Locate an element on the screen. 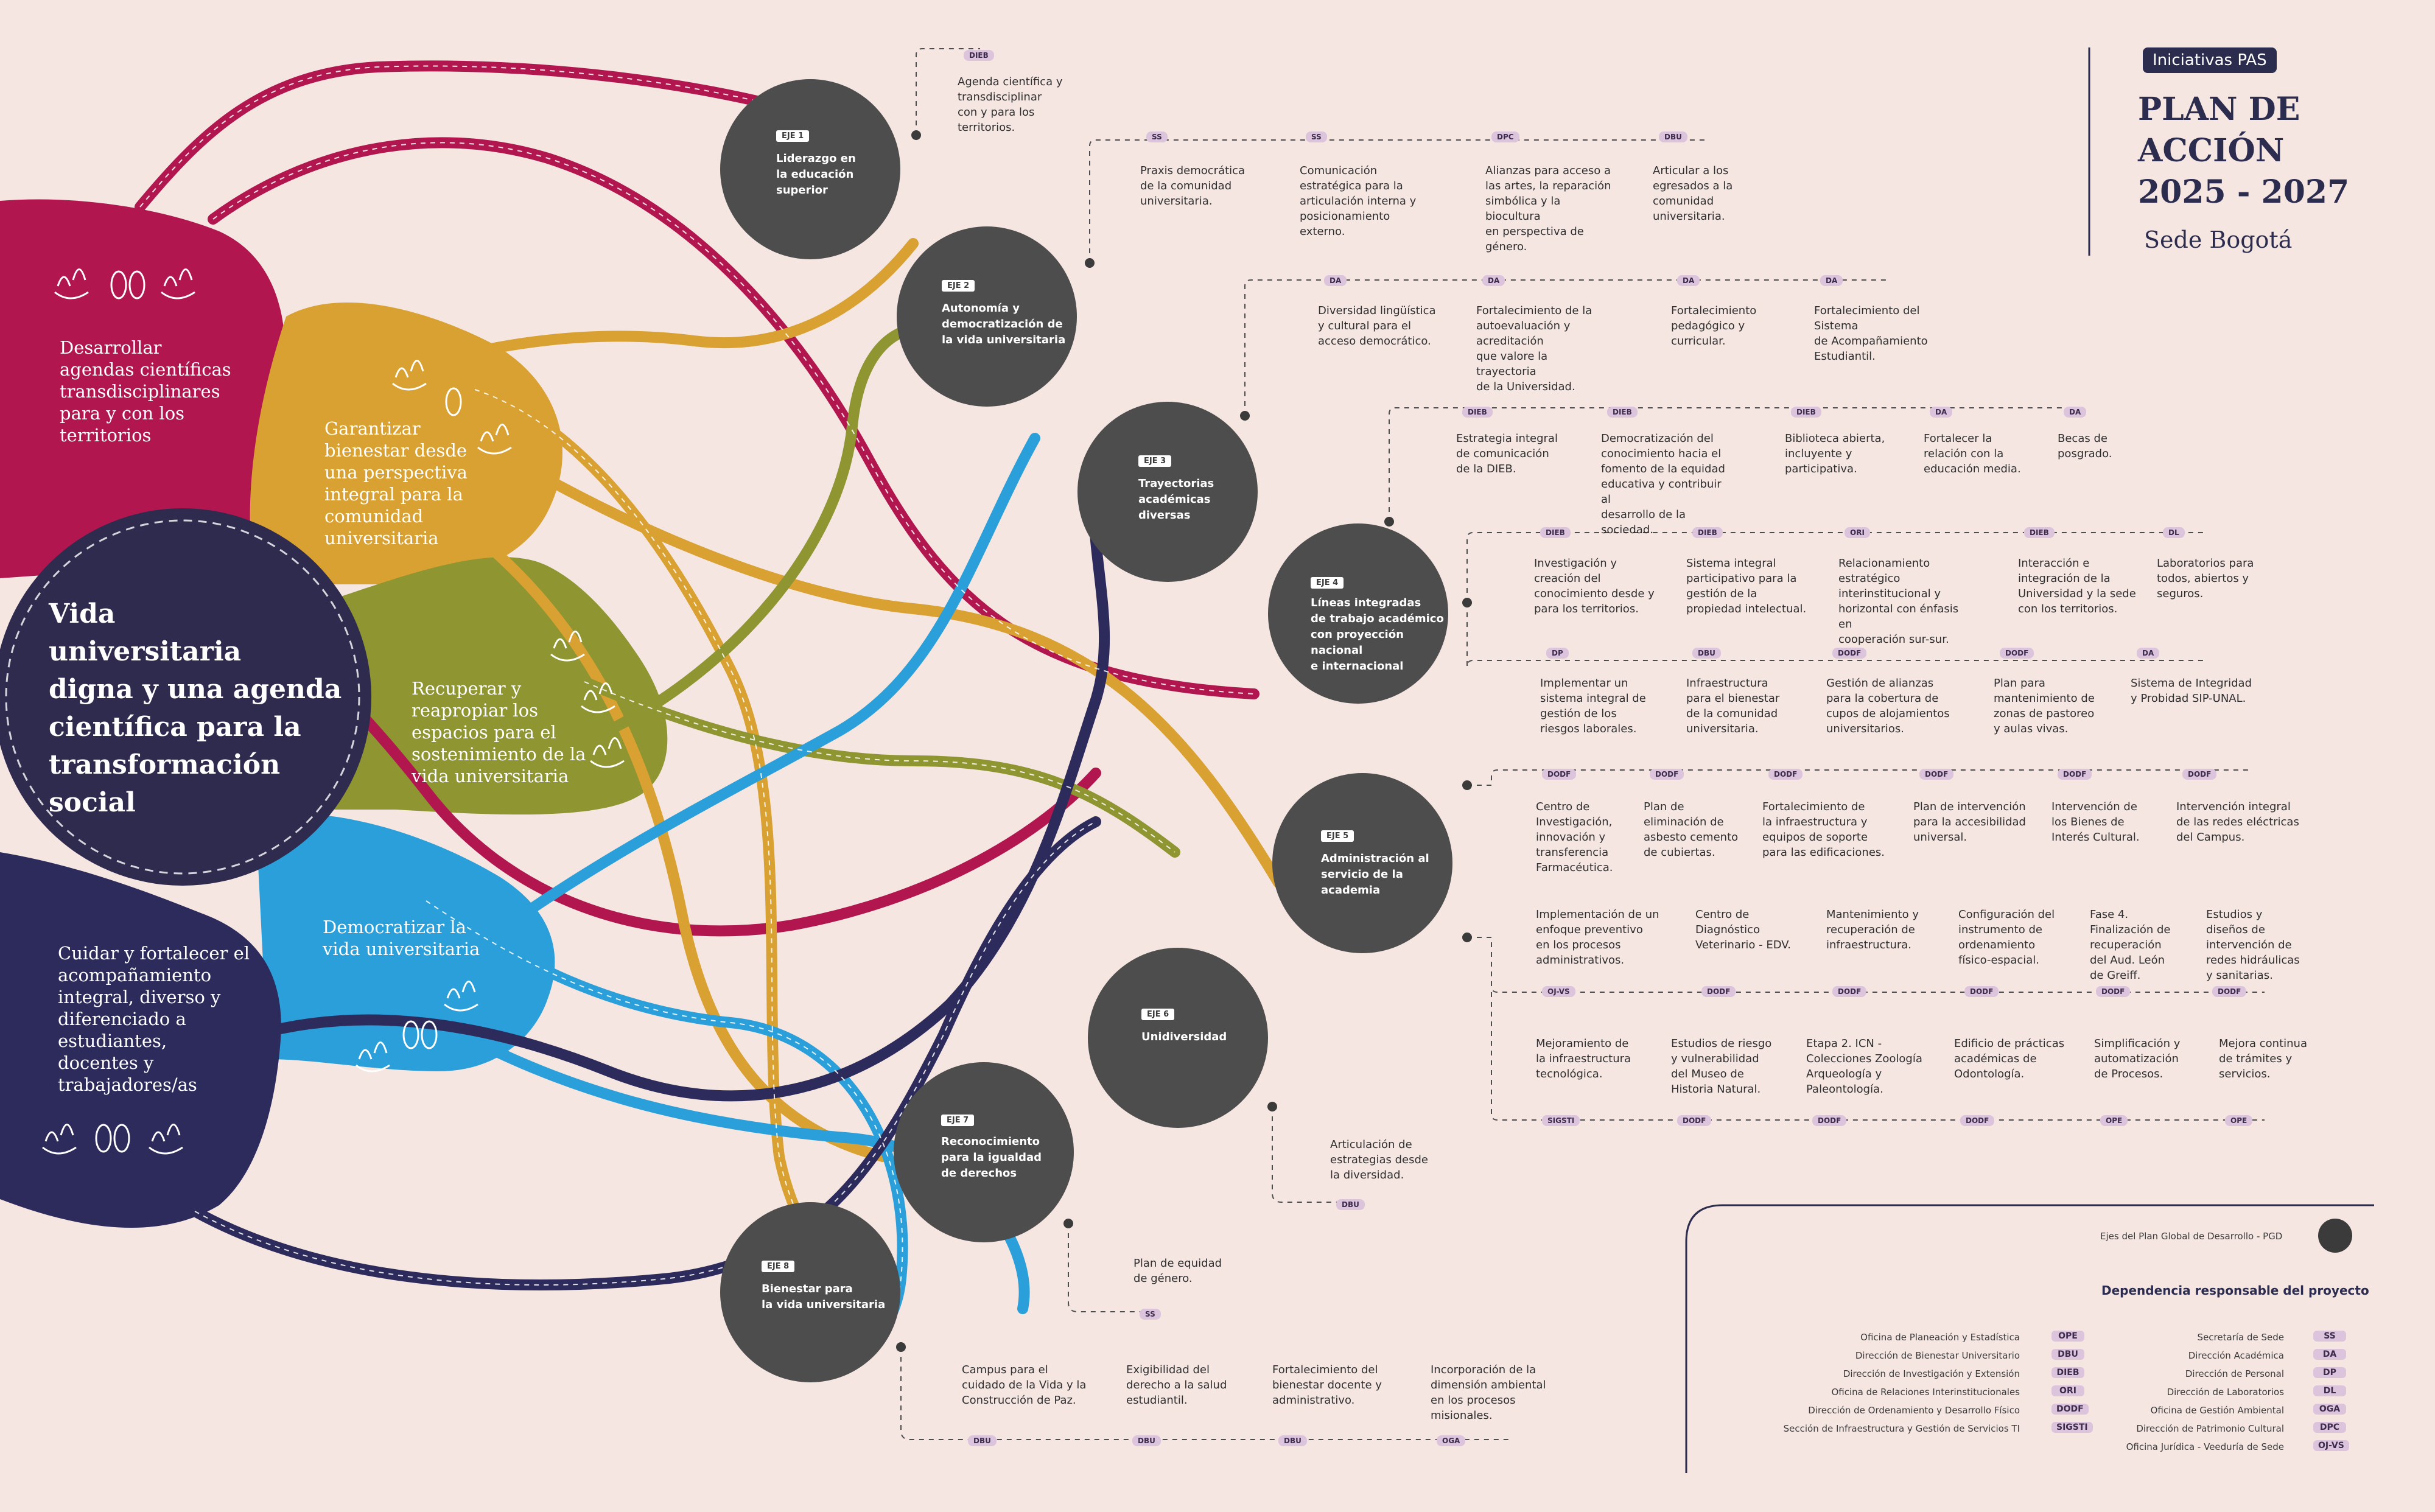 This screenshot has height=1512, width=2435. initiative-line: Intervención de is located at coordinates (2094, 806).